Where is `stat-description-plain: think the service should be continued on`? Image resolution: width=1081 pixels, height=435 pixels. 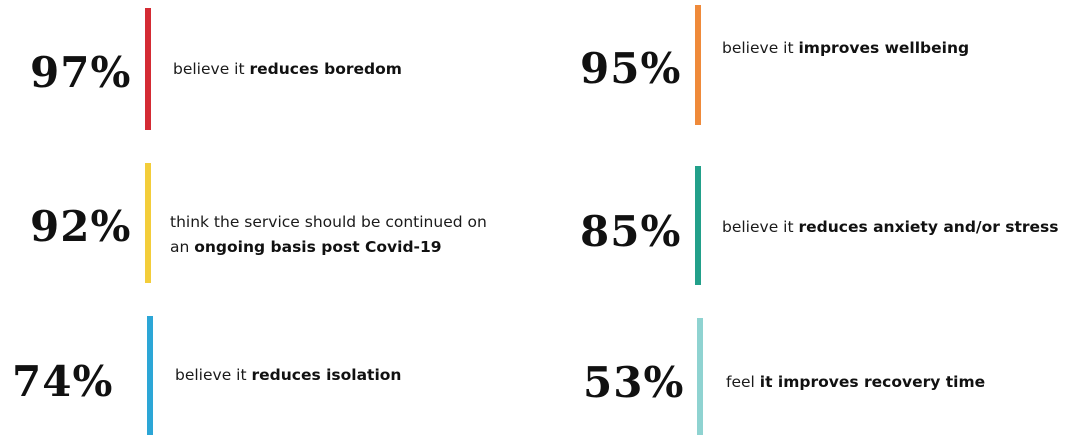 stat-description-plain: think the service should be continued on is located at coordinates (328, 222).